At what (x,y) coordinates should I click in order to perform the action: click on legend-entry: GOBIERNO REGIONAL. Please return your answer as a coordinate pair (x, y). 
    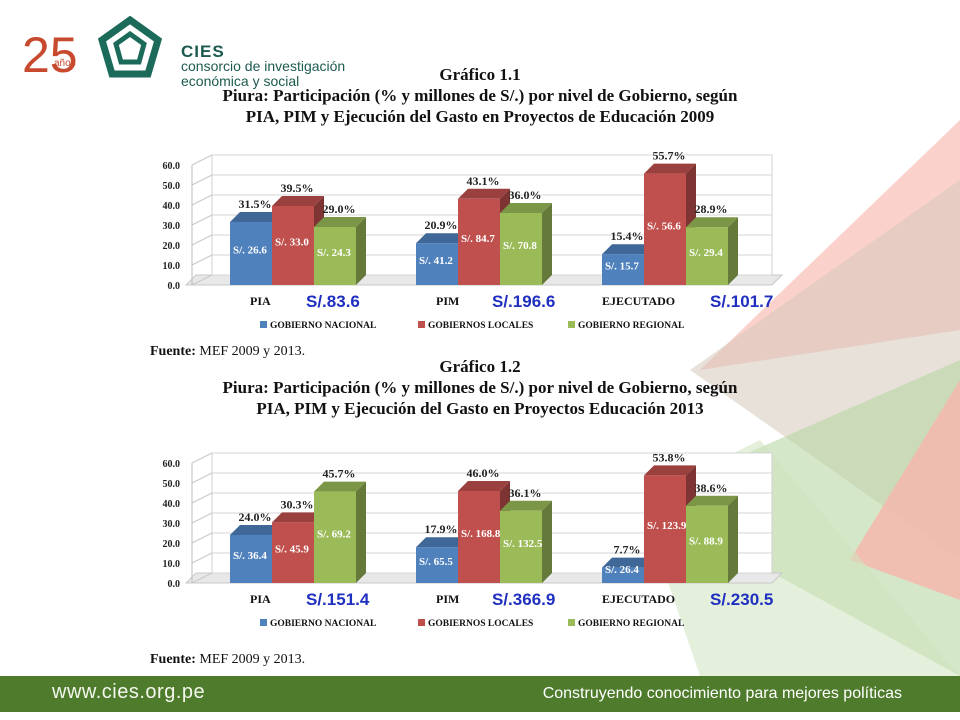
    Looking at the image, I should click on (631, 624).